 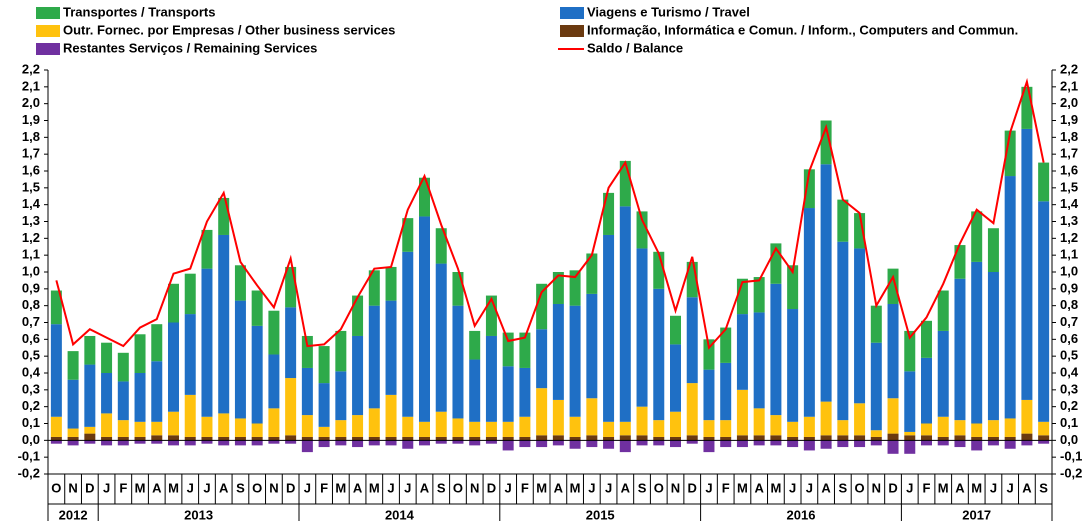 What do you see at coordinates (1069, 304) in the screenshot?
I see `y2-tick-label: 0,8` at bounding box center [1069, 304].